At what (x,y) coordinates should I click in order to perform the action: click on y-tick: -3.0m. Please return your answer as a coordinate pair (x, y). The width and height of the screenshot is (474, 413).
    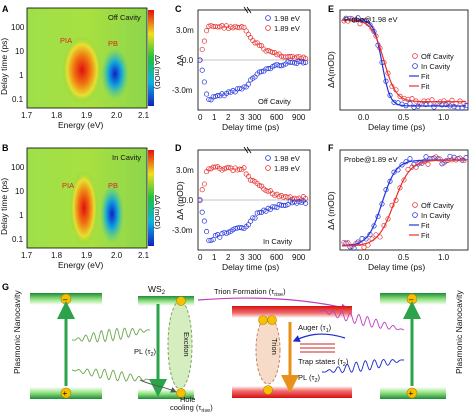
    Looking at the image, I should click on (182, 90).